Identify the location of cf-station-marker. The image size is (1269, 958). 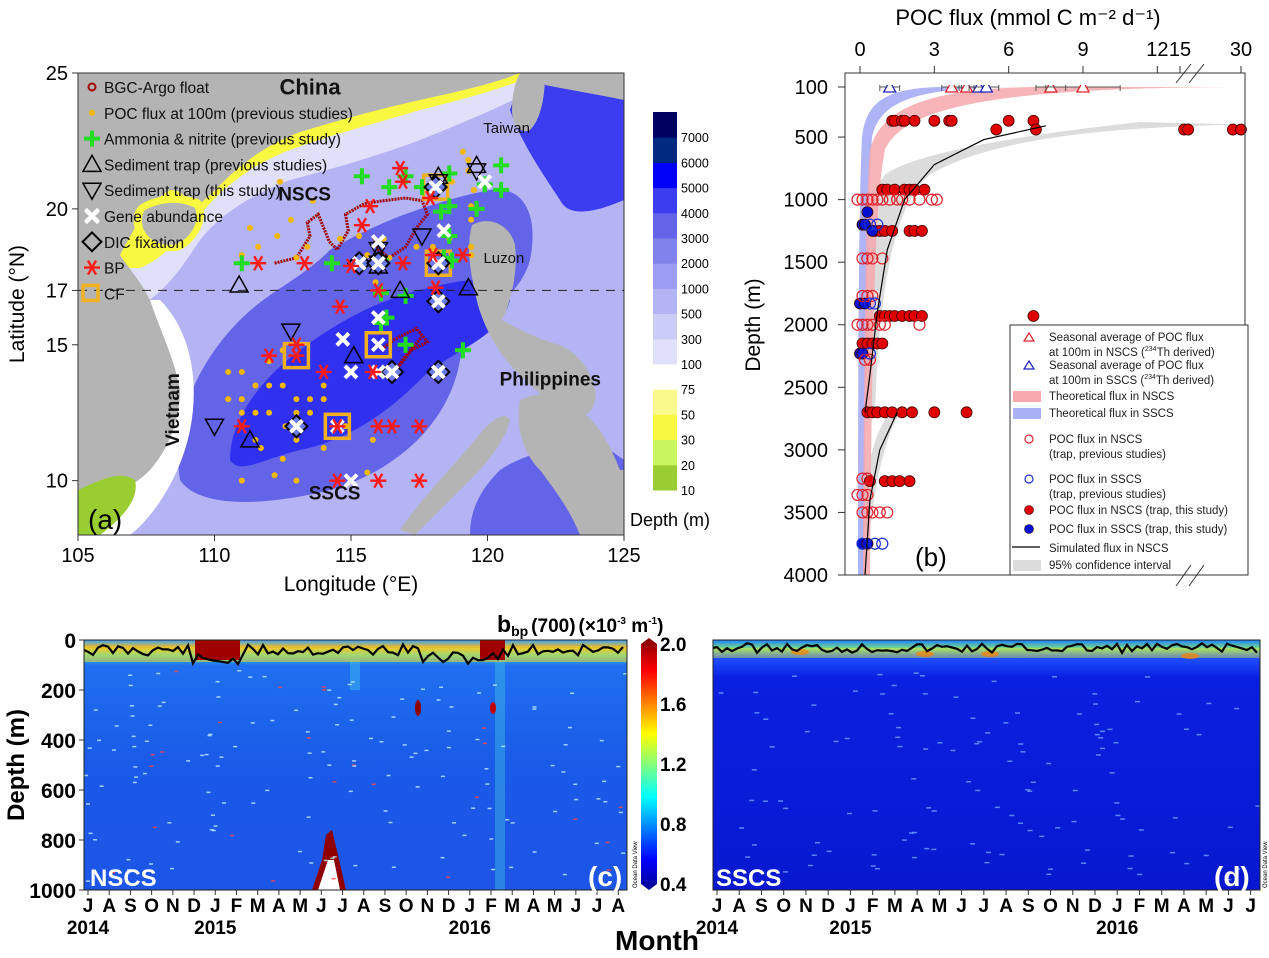
(337, 426).